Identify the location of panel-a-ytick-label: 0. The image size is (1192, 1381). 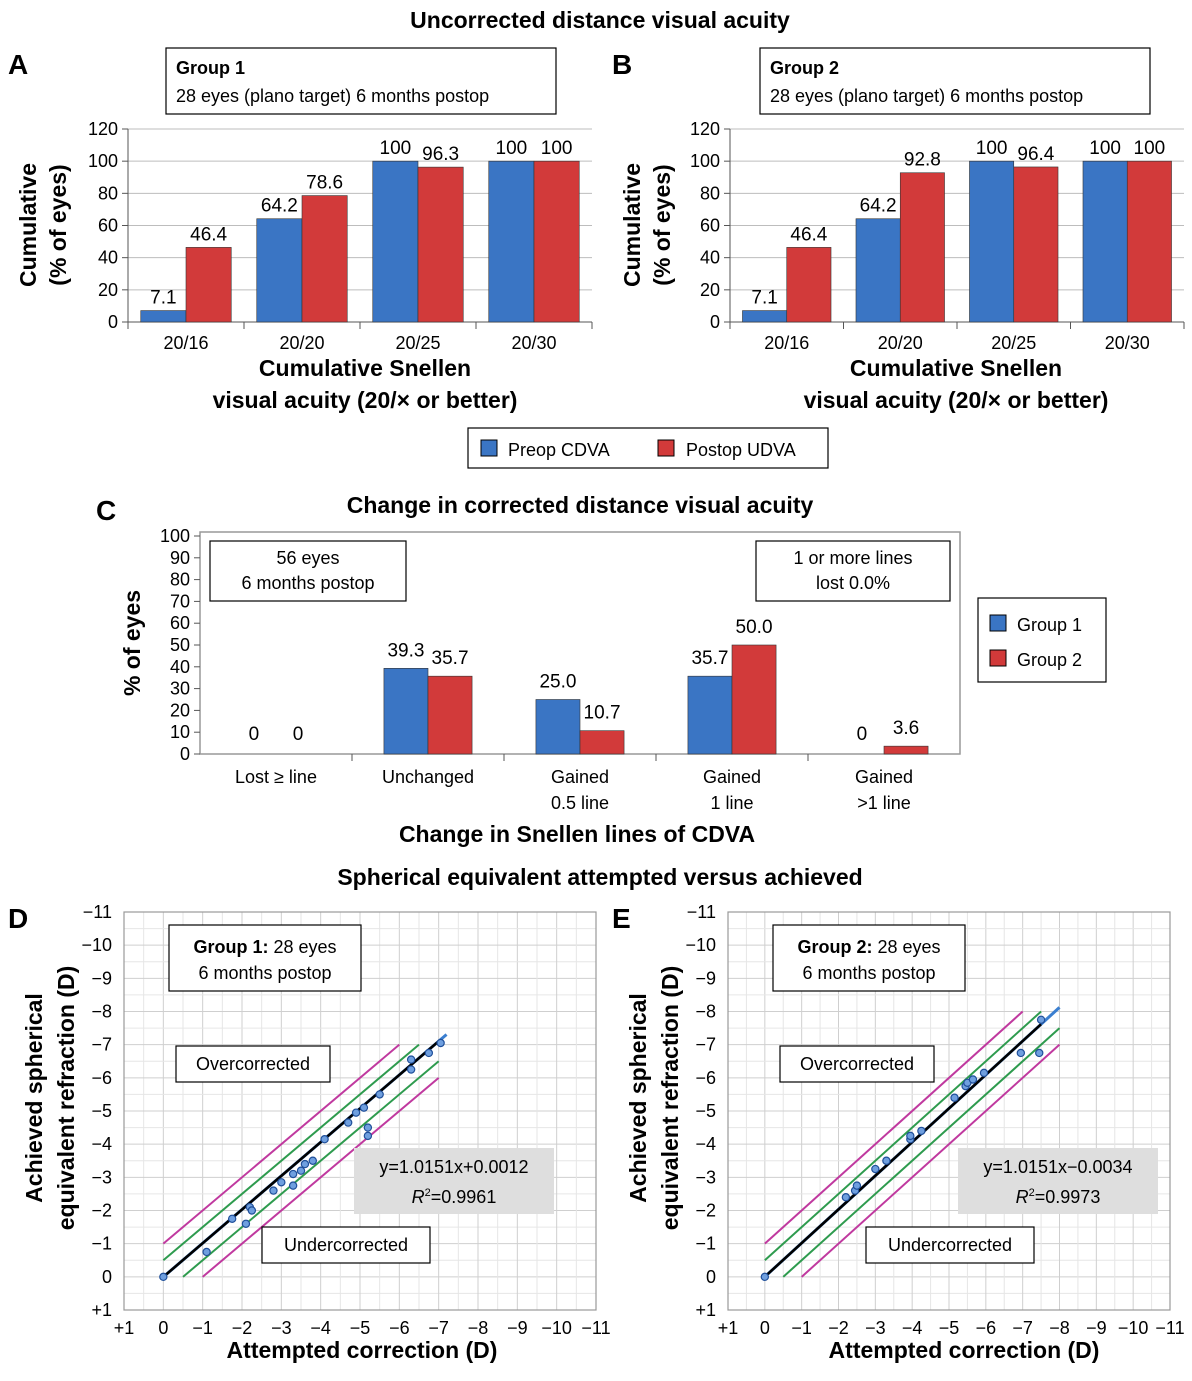
(113, 322).